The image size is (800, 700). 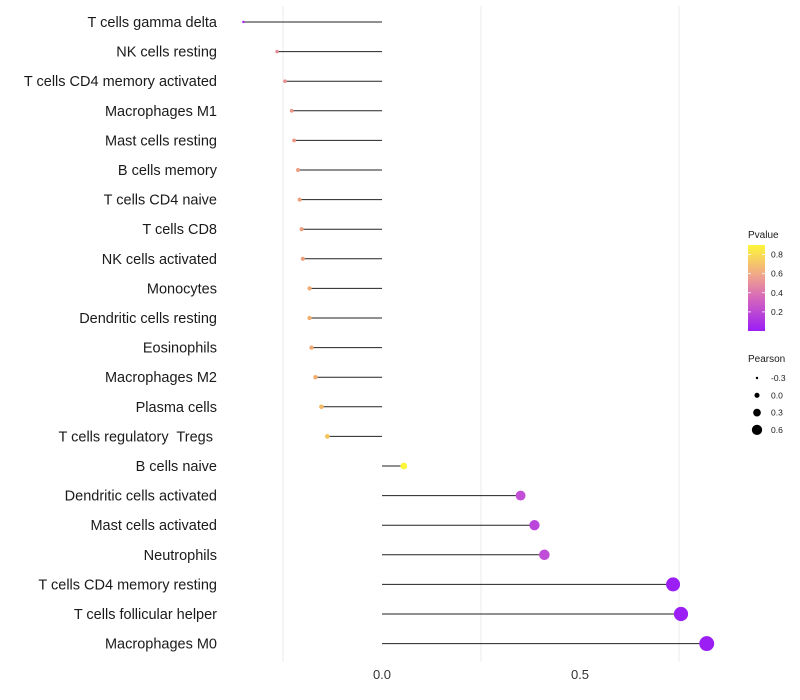 What do you see at coordinates (382, 674) in the screenshot?
I see `x-tick-label: 0.0` at bounding box center [382, 674].